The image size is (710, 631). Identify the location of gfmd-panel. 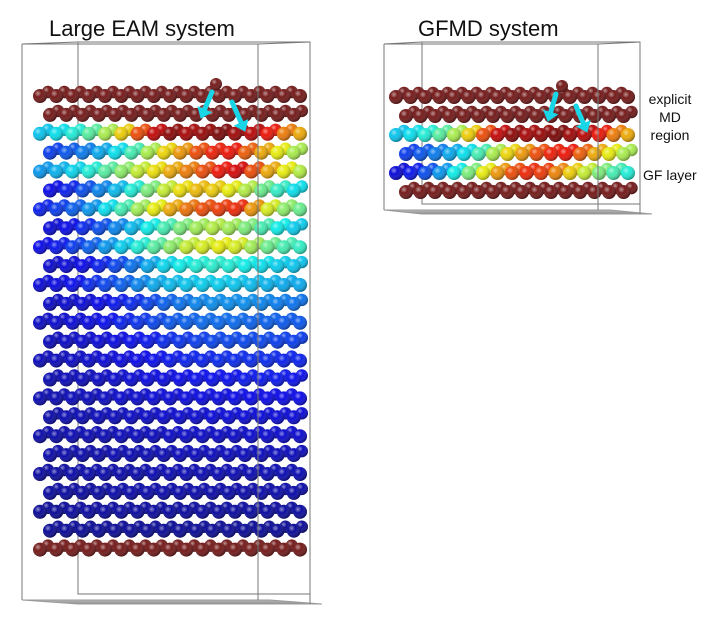
(518, 128).